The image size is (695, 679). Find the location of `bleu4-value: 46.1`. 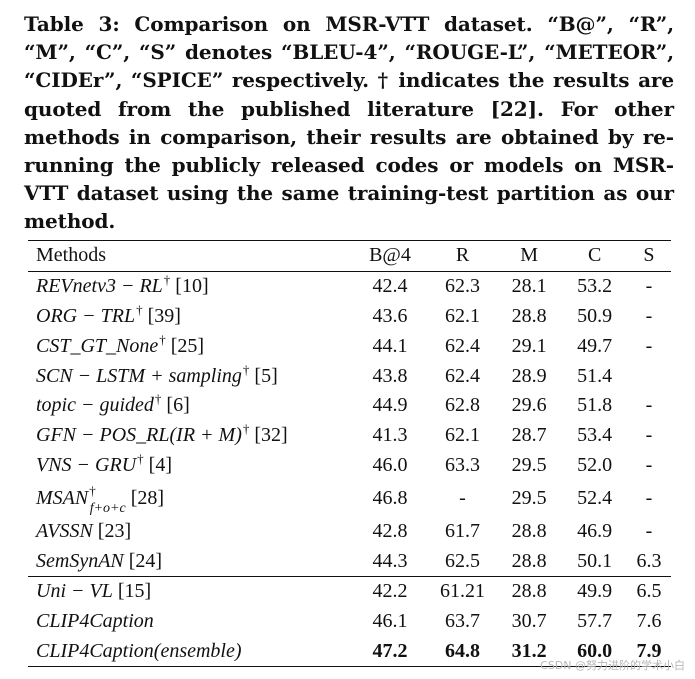

bleu4-value: 46.1 is located at coordinates (390, 621).